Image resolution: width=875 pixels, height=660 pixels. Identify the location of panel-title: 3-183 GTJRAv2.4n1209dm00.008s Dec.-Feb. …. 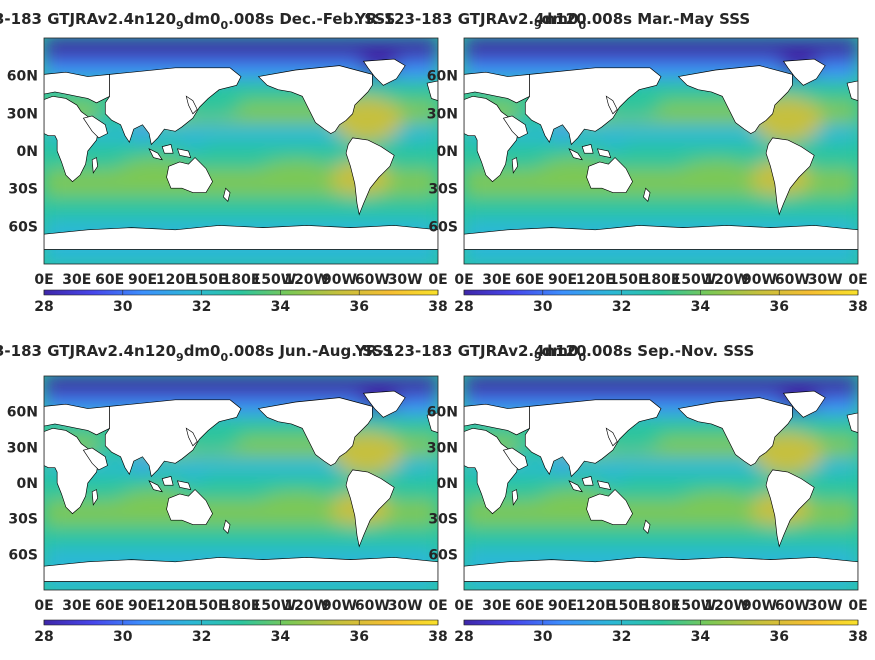
(197, 21).